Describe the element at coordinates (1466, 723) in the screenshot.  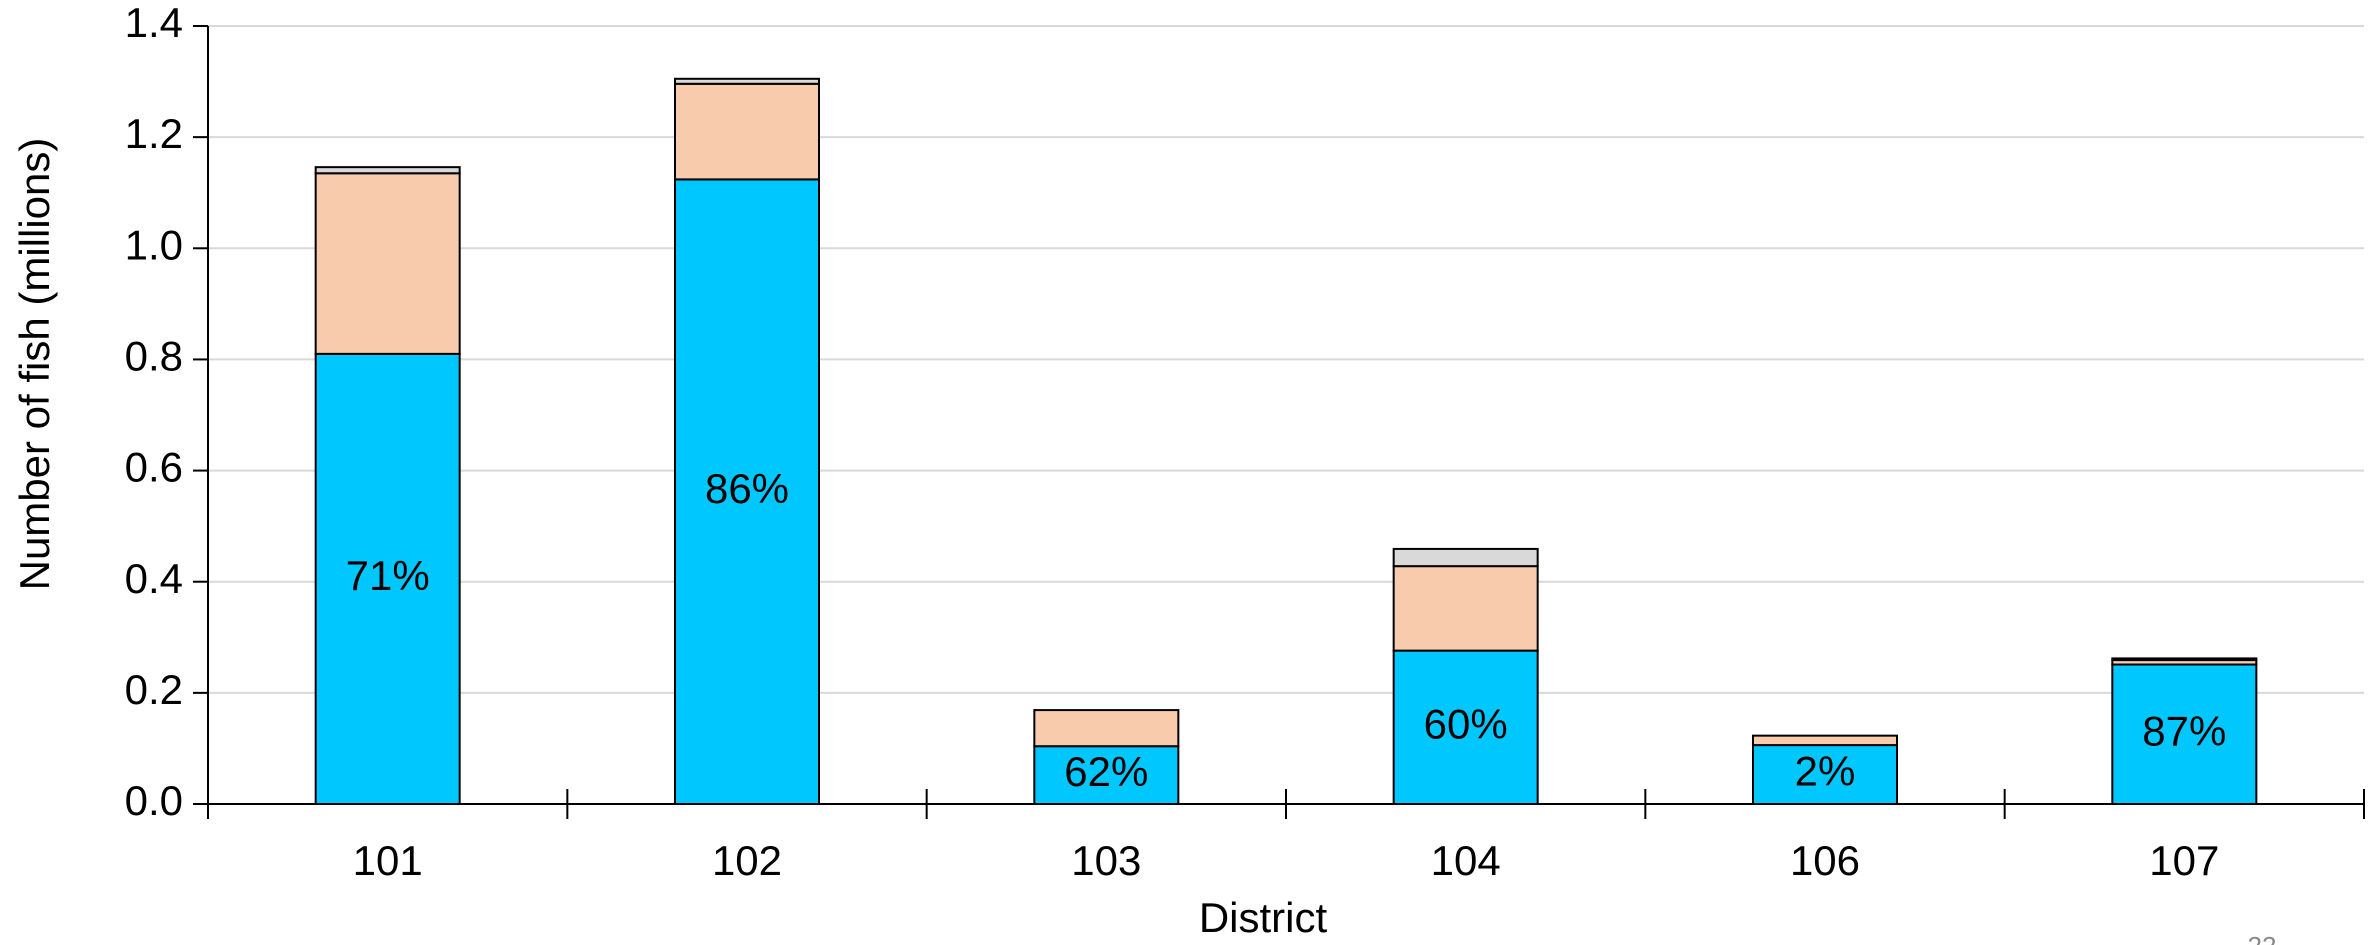
I see `data-label: 60%` at that location.